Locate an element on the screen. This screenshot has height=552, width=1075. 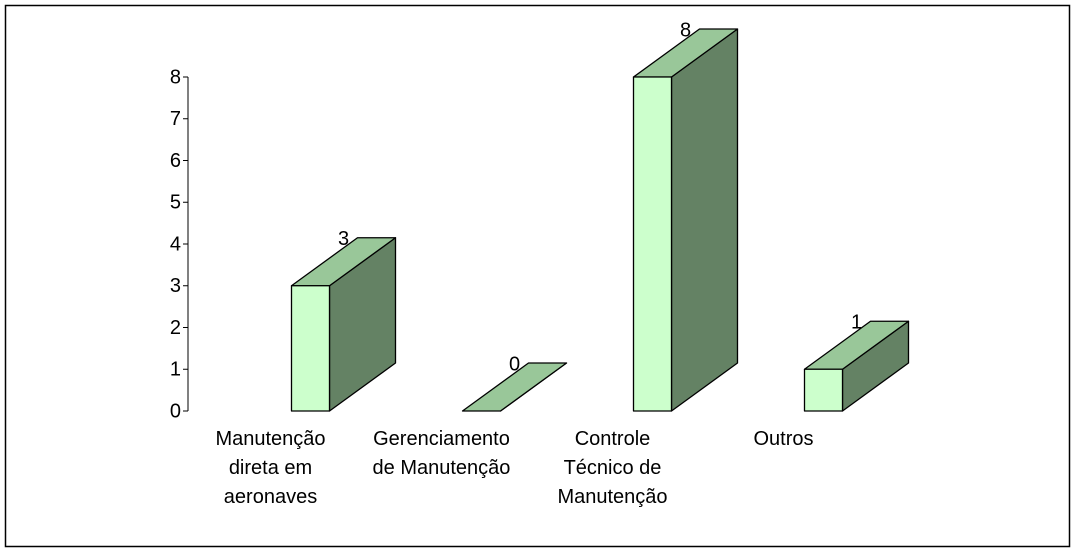
x-tick-label: Gerenciamento de Manutenção is located at coordinates (441, 453).